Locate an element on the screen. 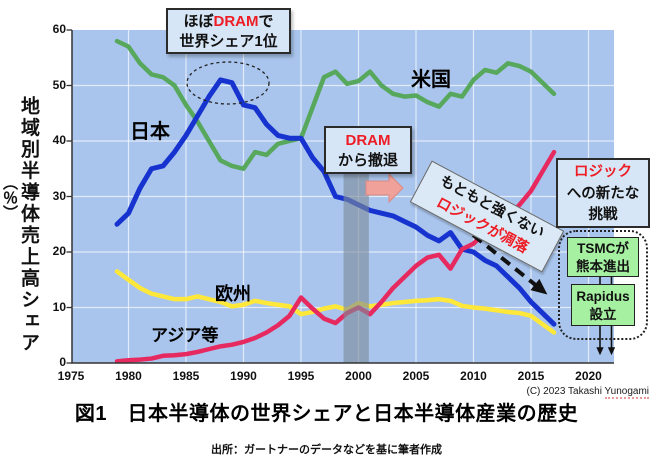 This screenshot has width=653, height=462. y-tick-label: 10 is located at coordinates (59, 306).